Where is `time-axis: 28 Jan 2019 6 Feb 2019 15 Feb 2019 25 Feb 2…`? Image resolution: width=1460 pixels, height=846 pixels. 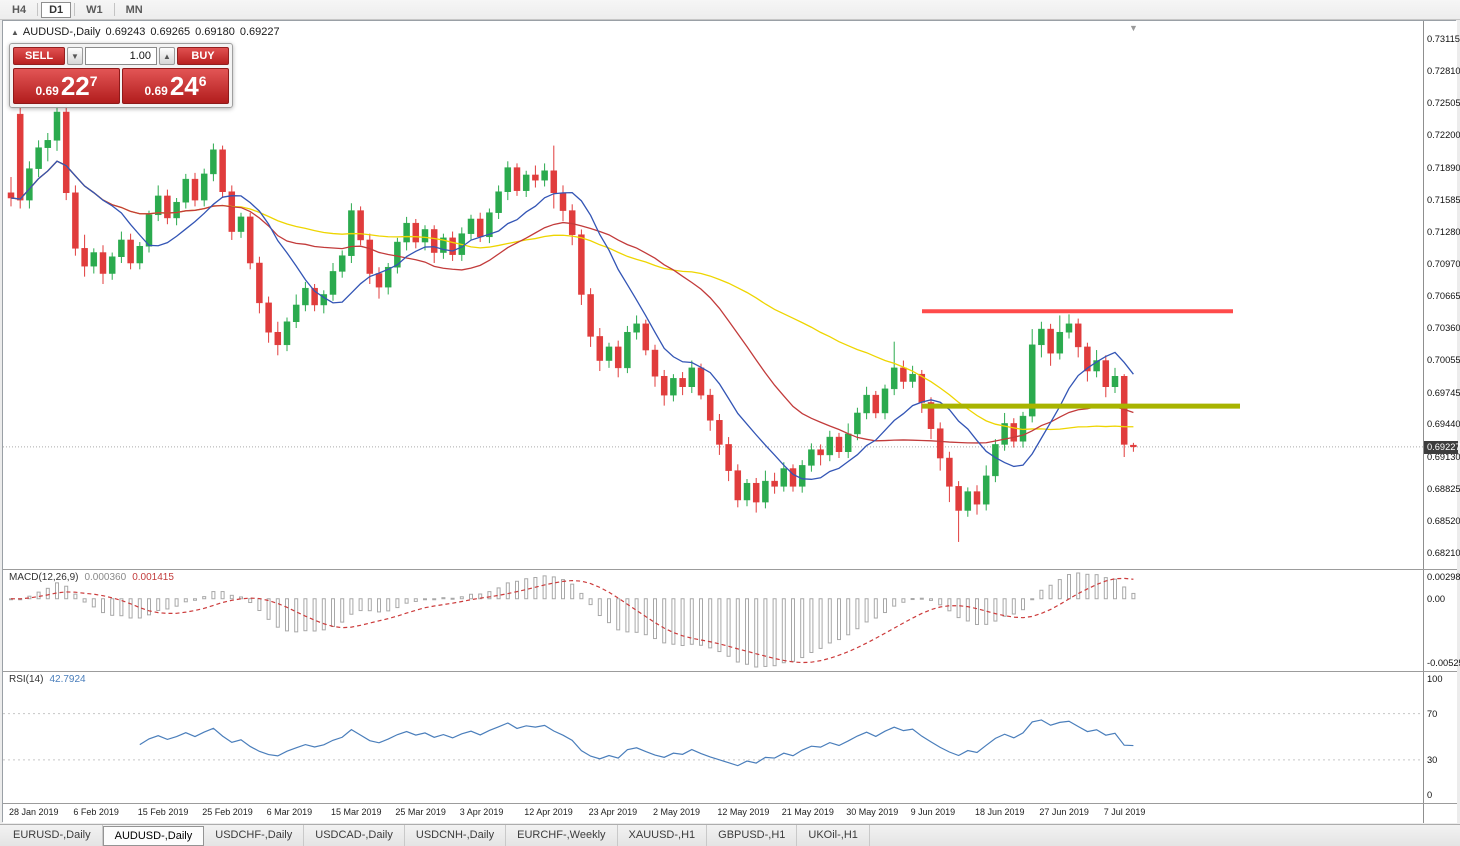 time-axis: 28 Jan 2019 6 Feb 2019 15 Feb 2019 25 Feb 2… is located at coordinates (713, 813).